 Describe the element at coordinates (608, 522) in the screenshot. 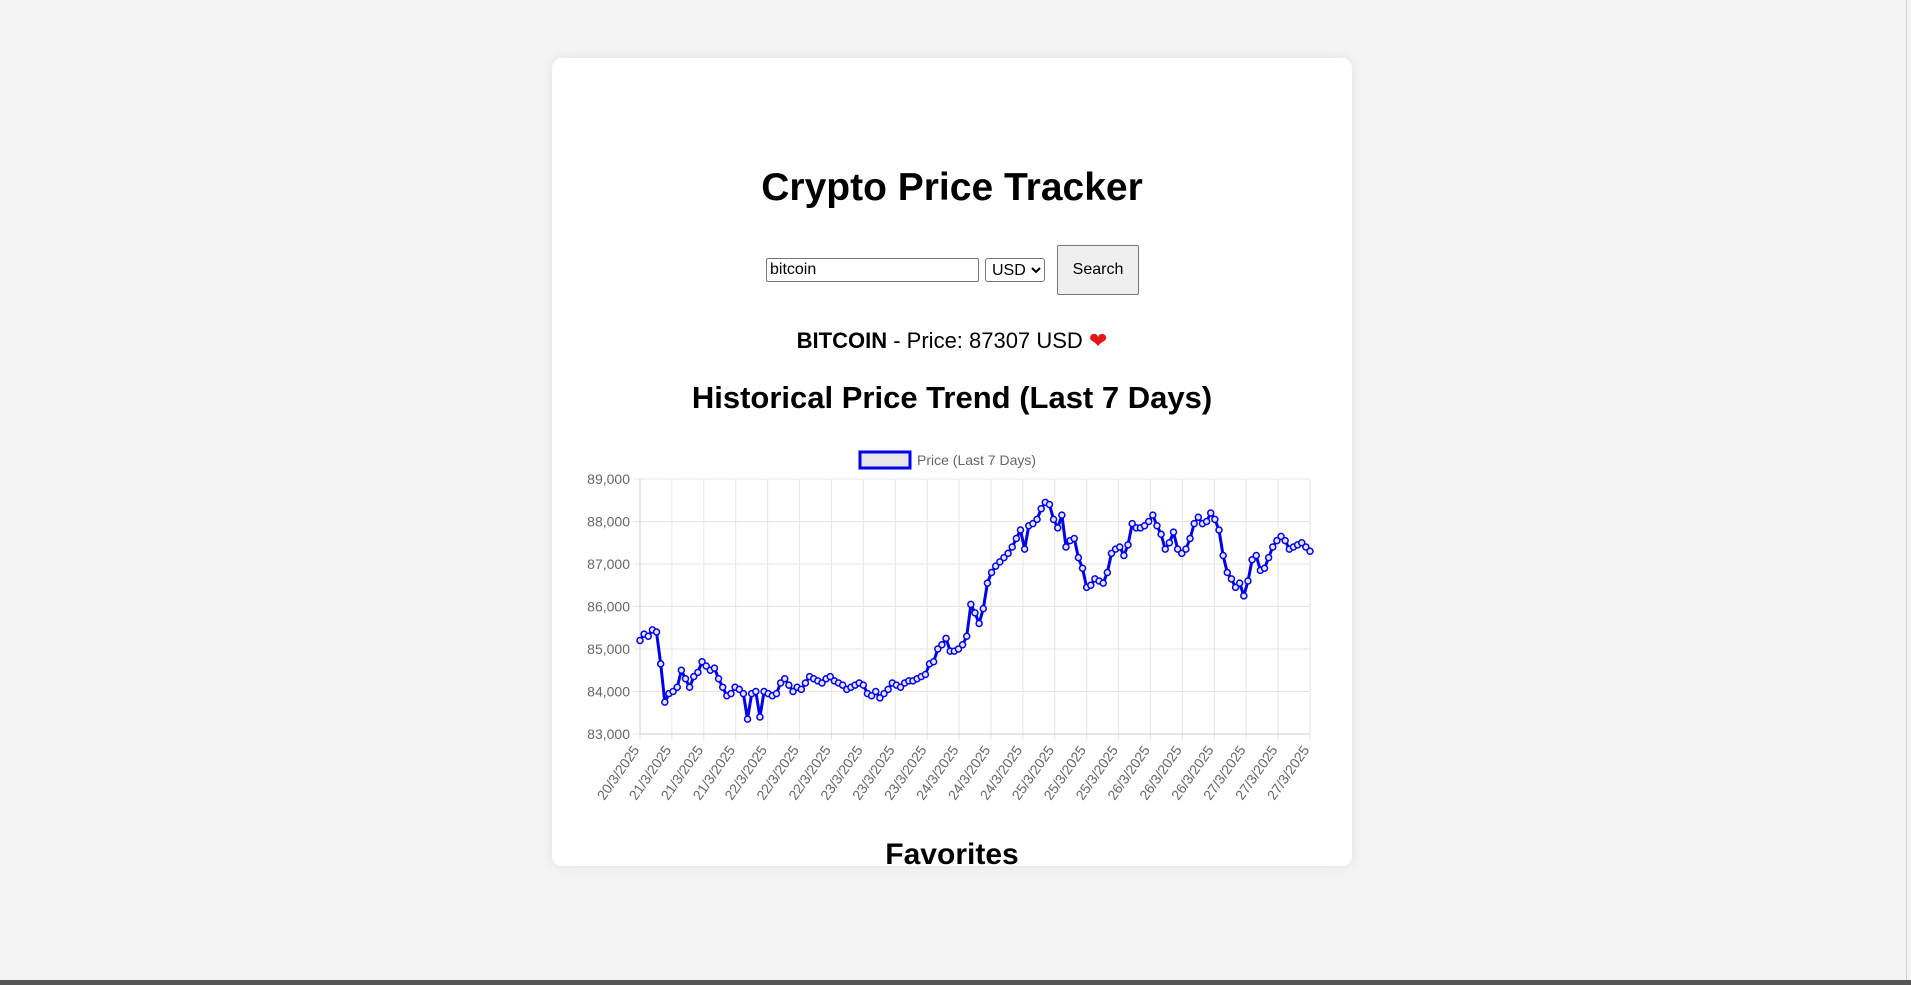

I see `y-tick-label: 88,000` at that location.